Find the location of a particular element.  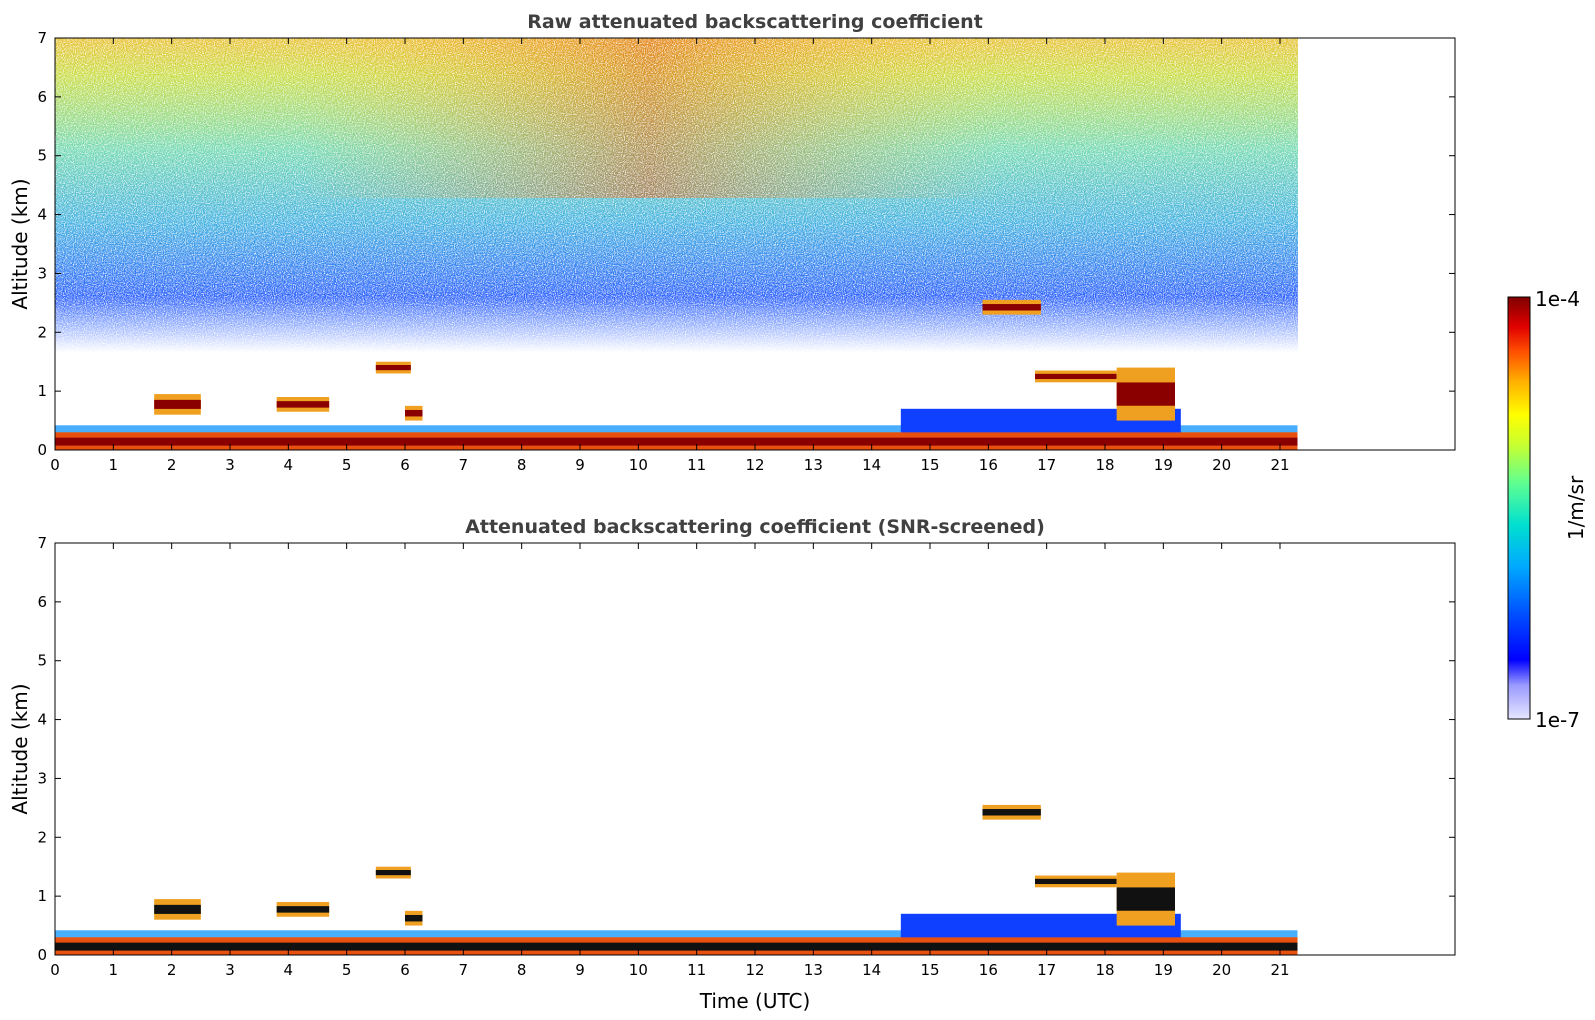

panel-screened-heatmap is located at coordinates (676, 879).